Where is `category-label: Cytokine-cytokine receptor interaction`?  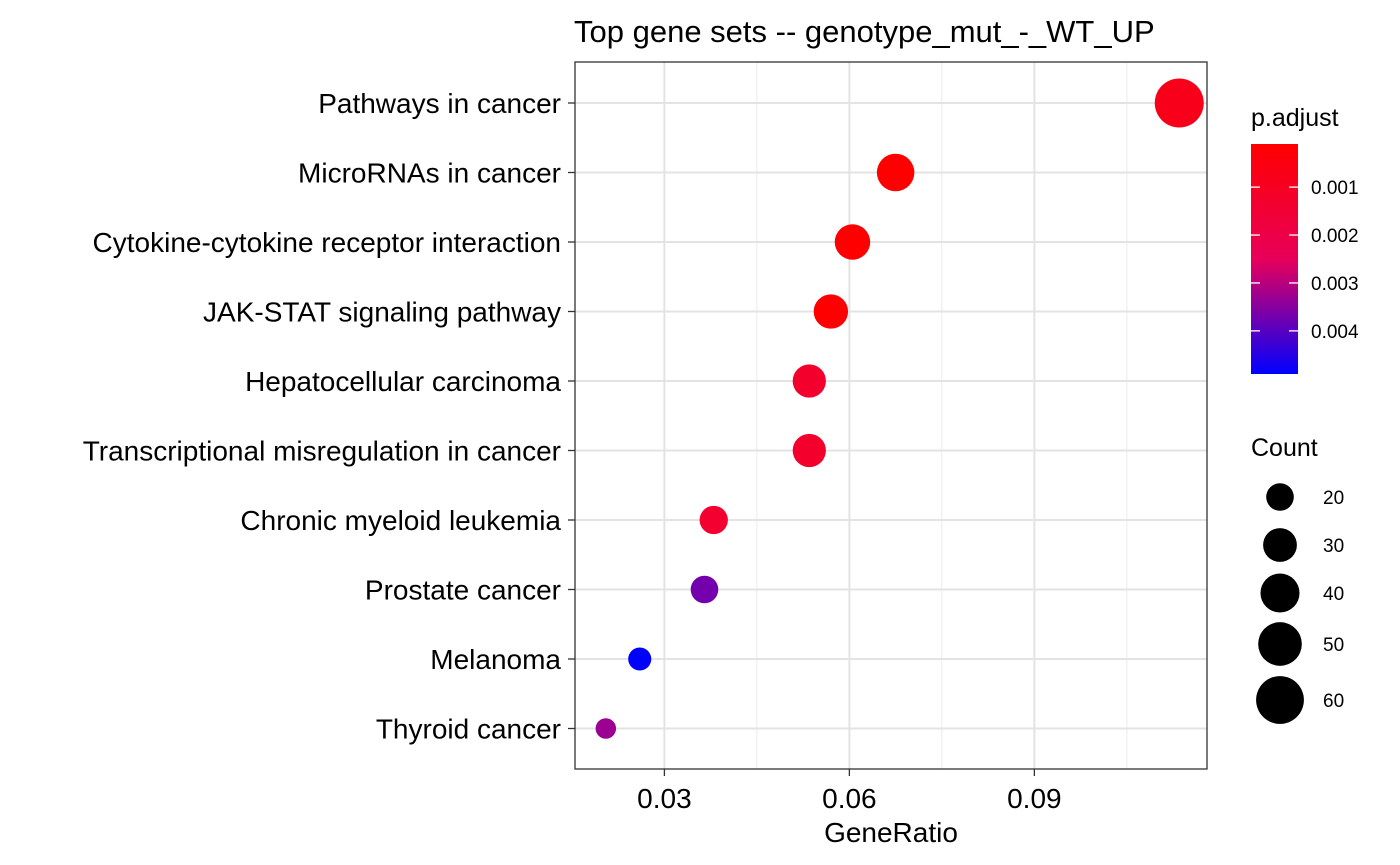
category-label: Cytokine-cytokine receptor interaction is located at coordinates (327, 242).